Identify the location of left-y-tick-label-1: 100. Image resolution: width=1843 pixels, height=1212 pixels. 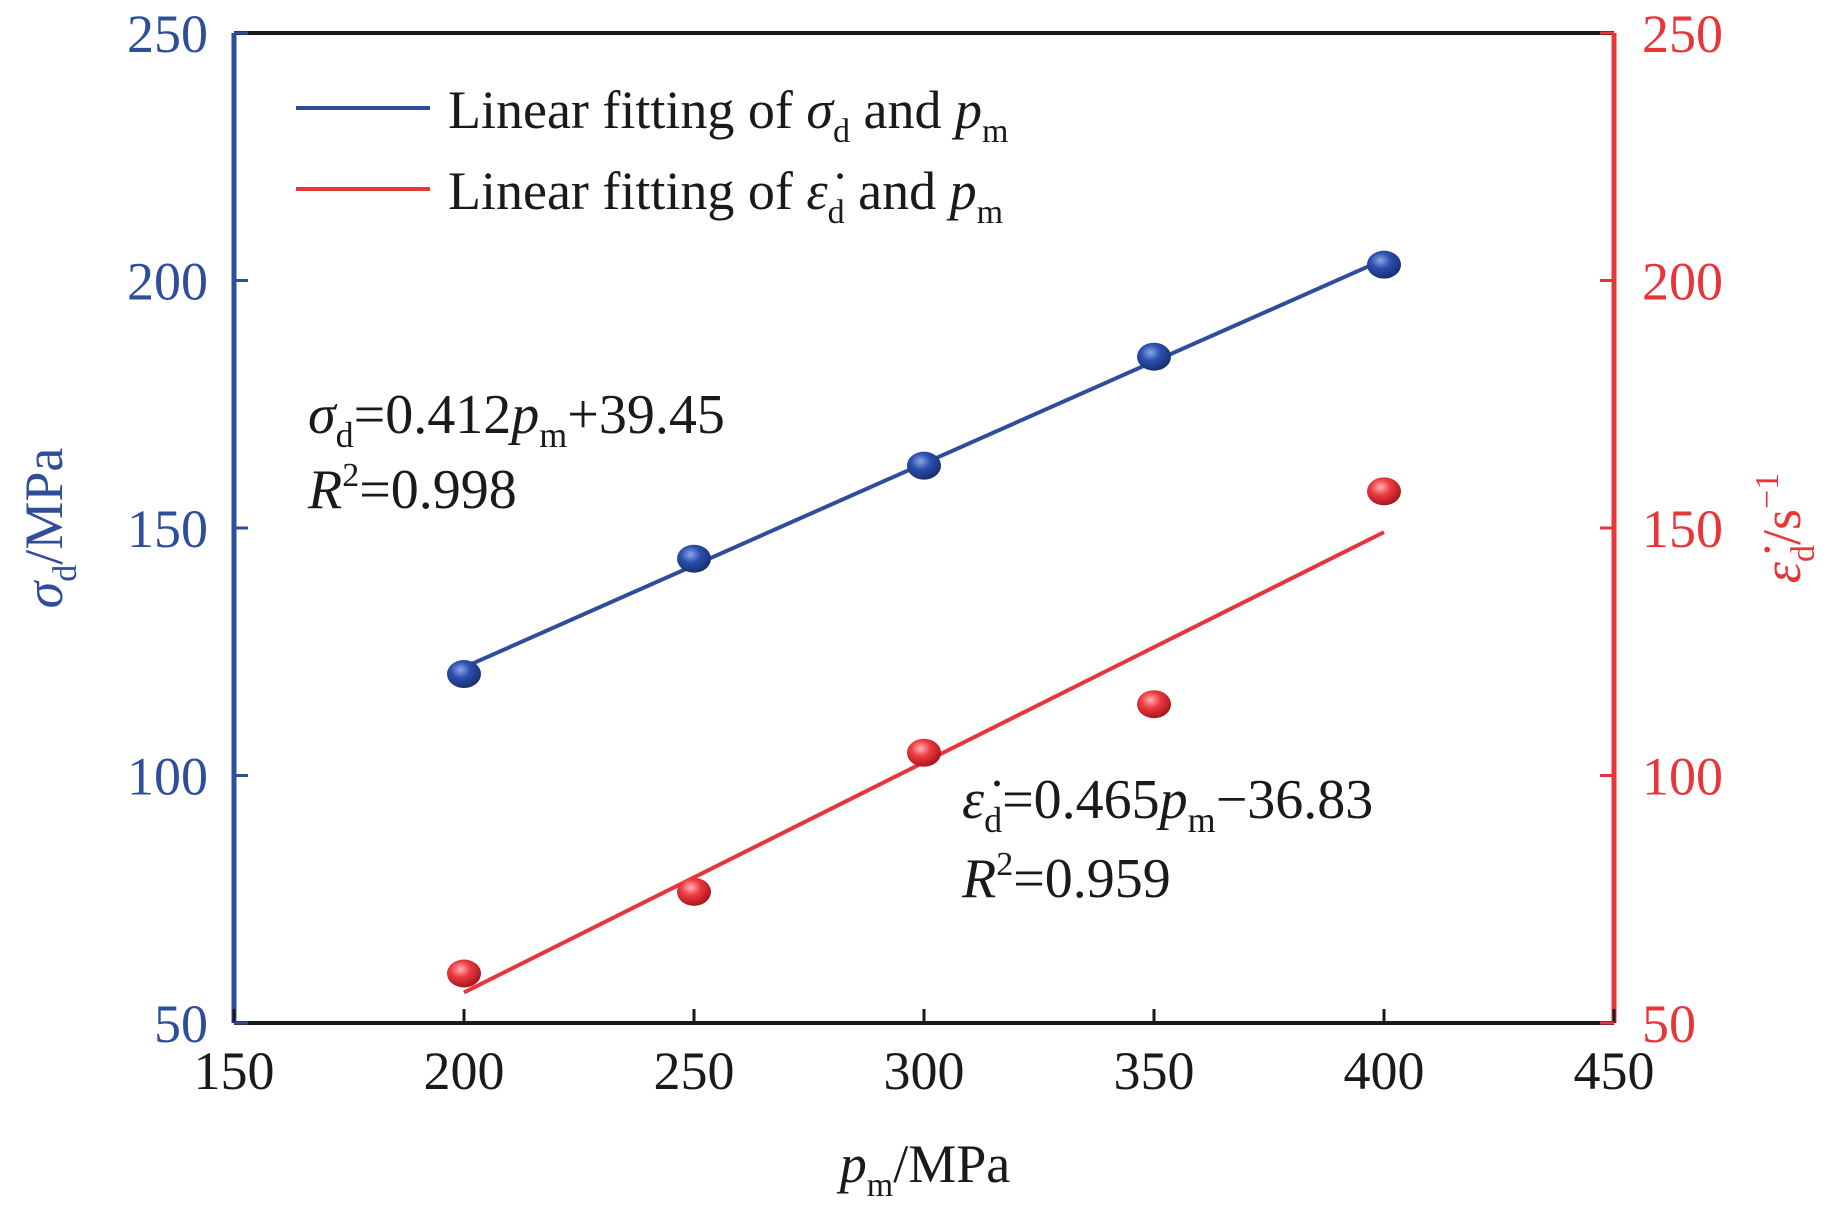
(167, 777).